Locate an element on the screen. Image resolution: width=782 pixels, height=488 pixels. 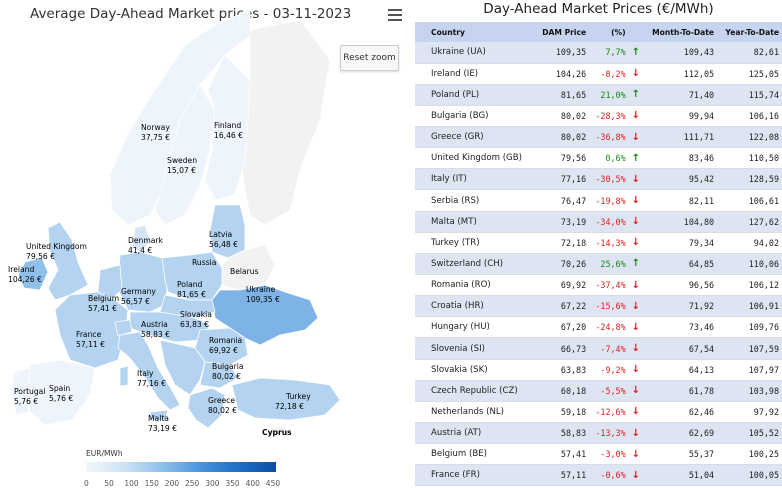
table-row: Poland (PL) 81,65 21,0% ↑ 71,40 115,74 is located at coordinates (598, 95).